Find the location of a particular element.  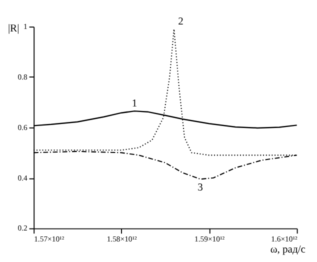

series-label: 3 is located at coordinates (200, 188).